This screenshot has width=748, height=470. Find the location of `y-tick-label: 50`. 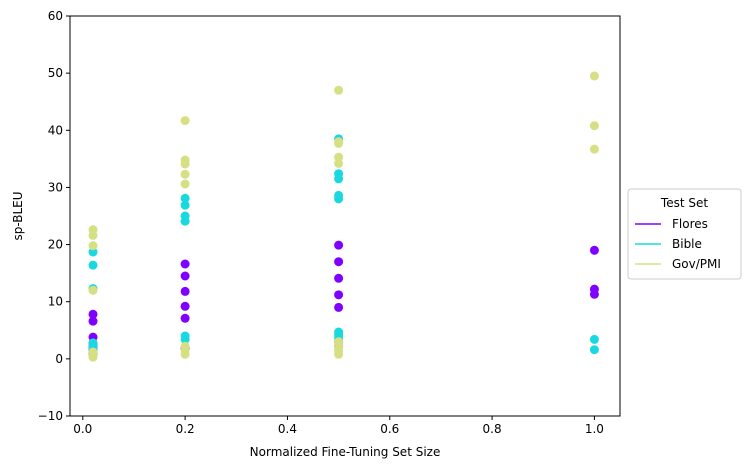

y-tick-label: 50 is located at coordinates (55, 73).